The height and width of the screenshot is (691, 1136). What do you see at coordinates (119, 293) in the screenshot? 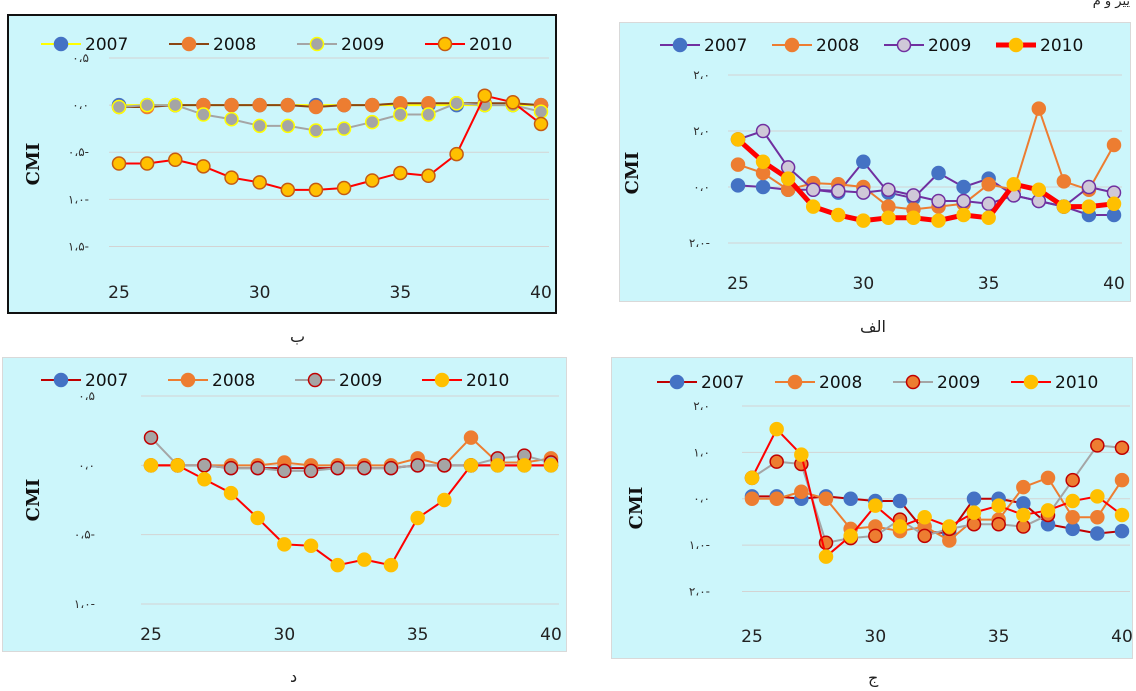
I see `x-tick-label: 25` at bounding box center [119, 293].